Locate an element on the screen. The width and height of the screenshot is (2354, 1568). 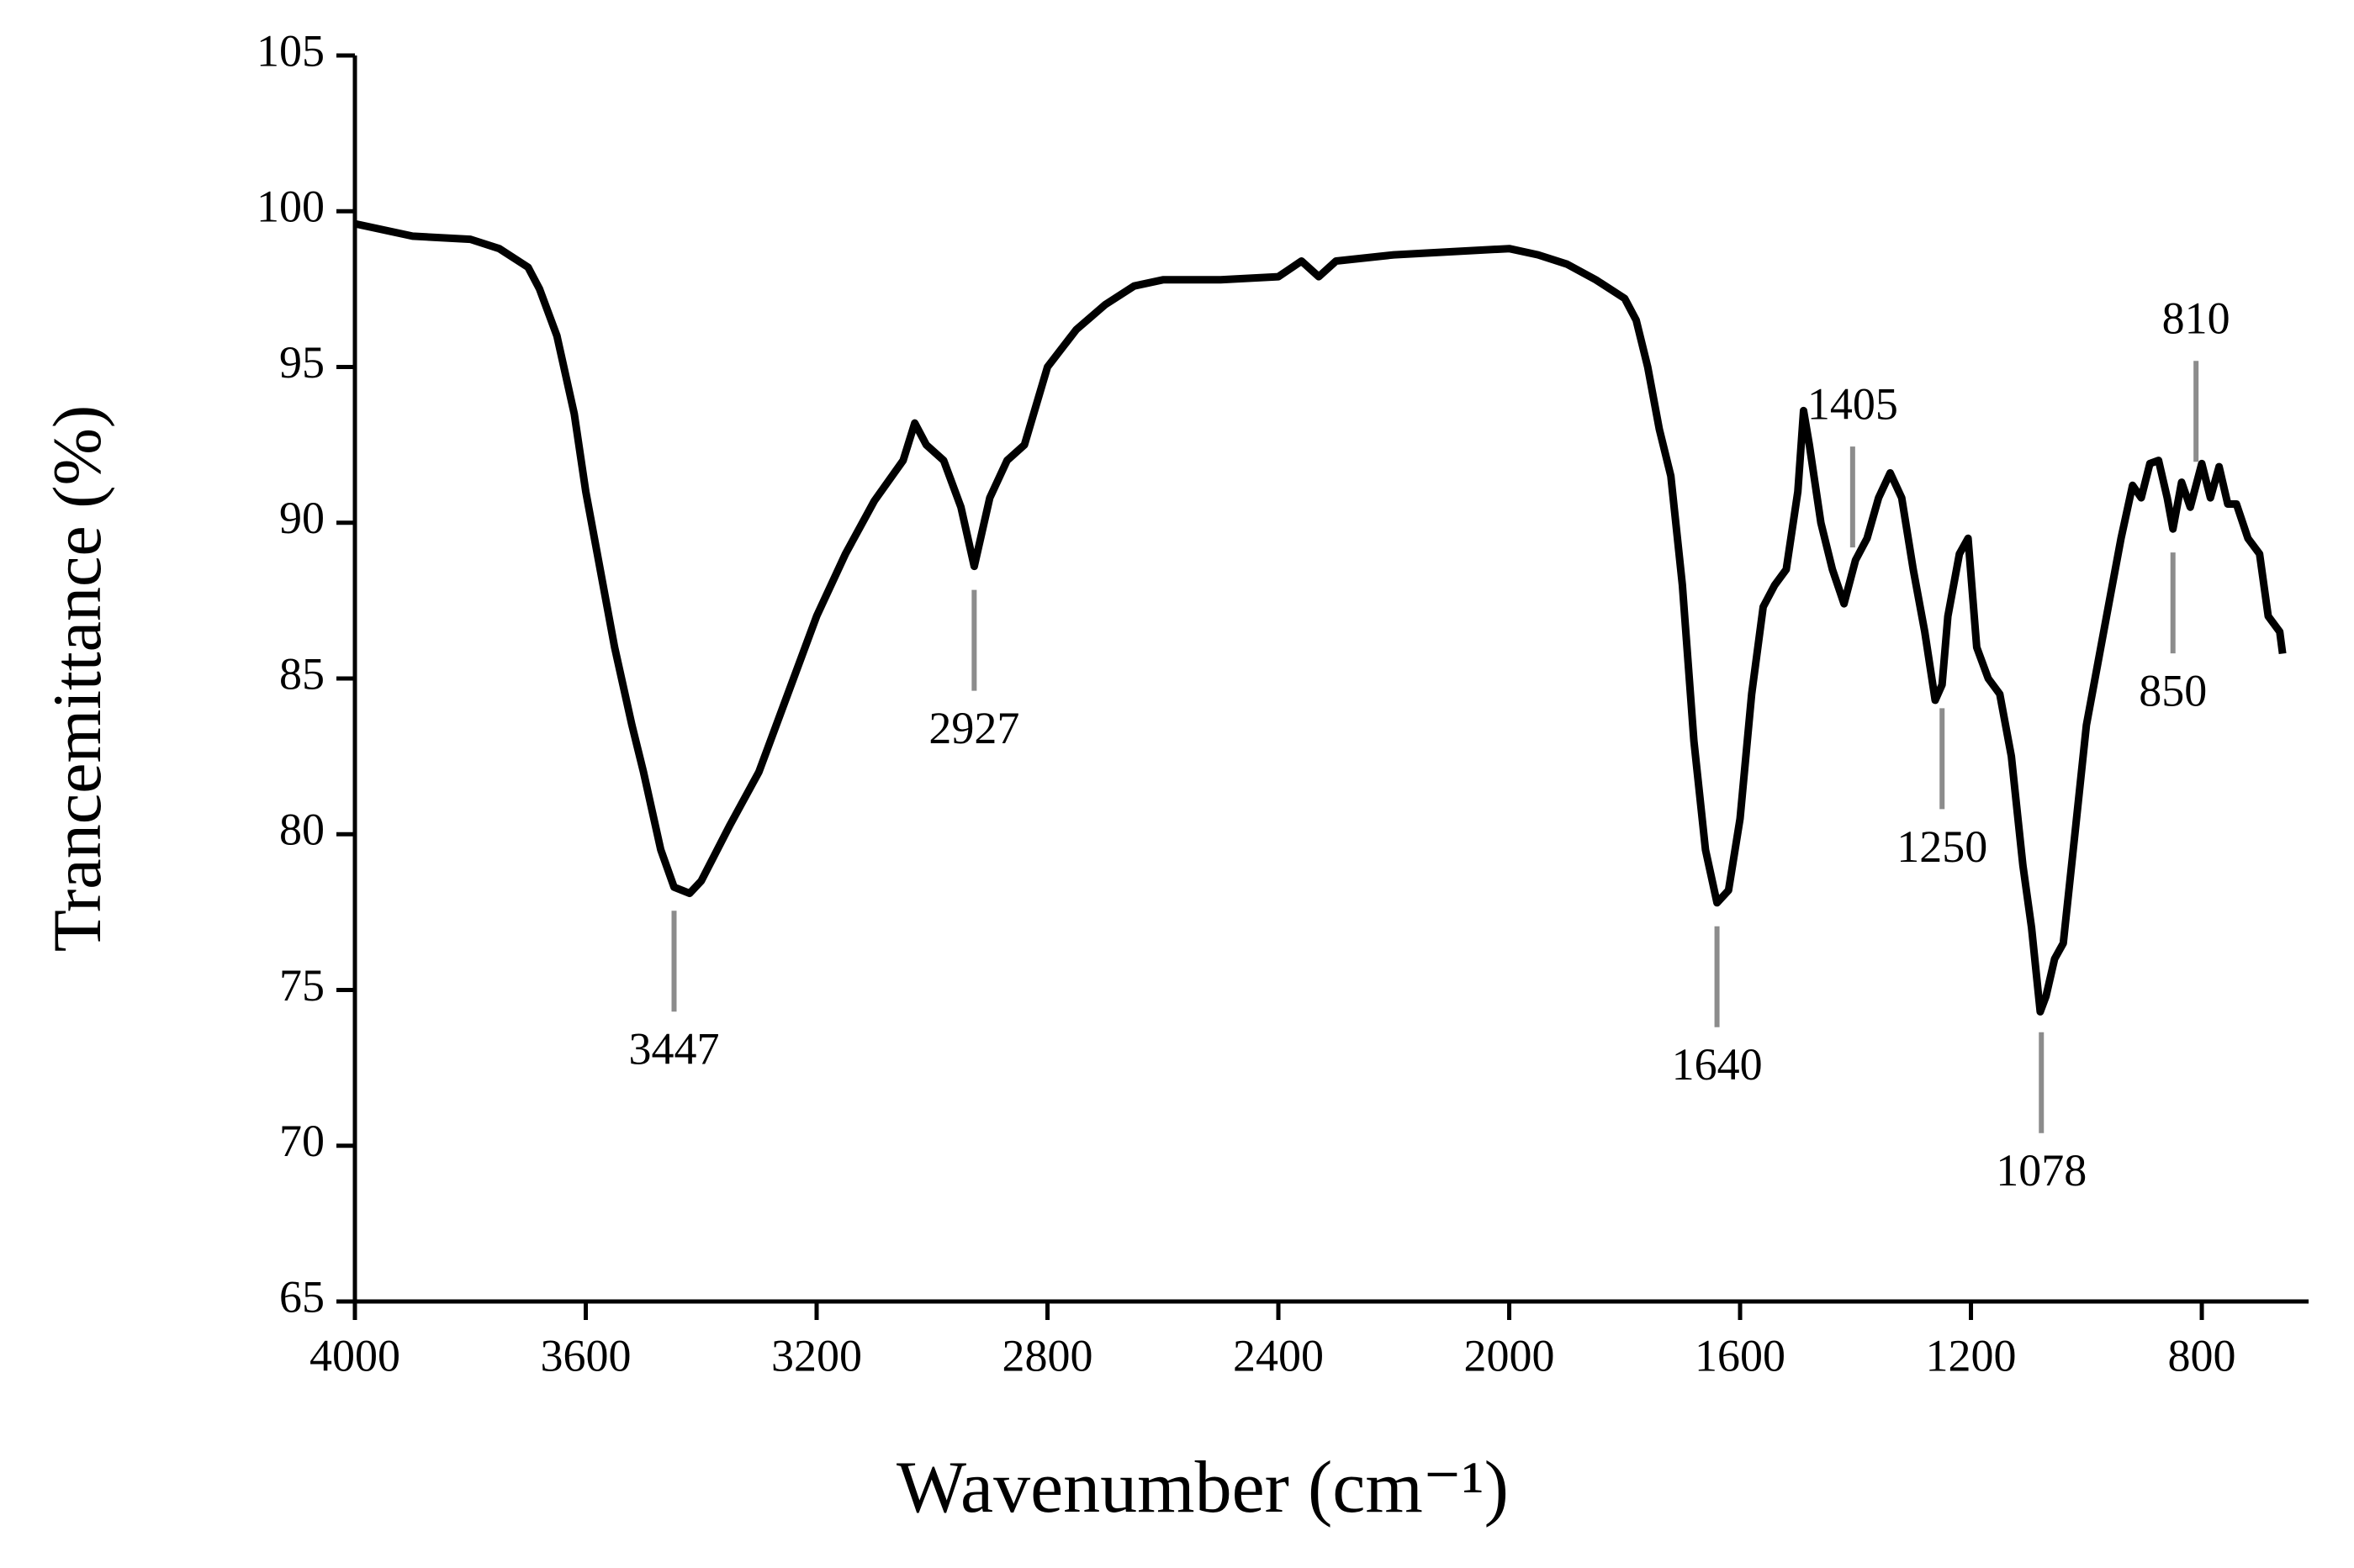
y-tick-label: 105 is located at coordinates (291, 51).